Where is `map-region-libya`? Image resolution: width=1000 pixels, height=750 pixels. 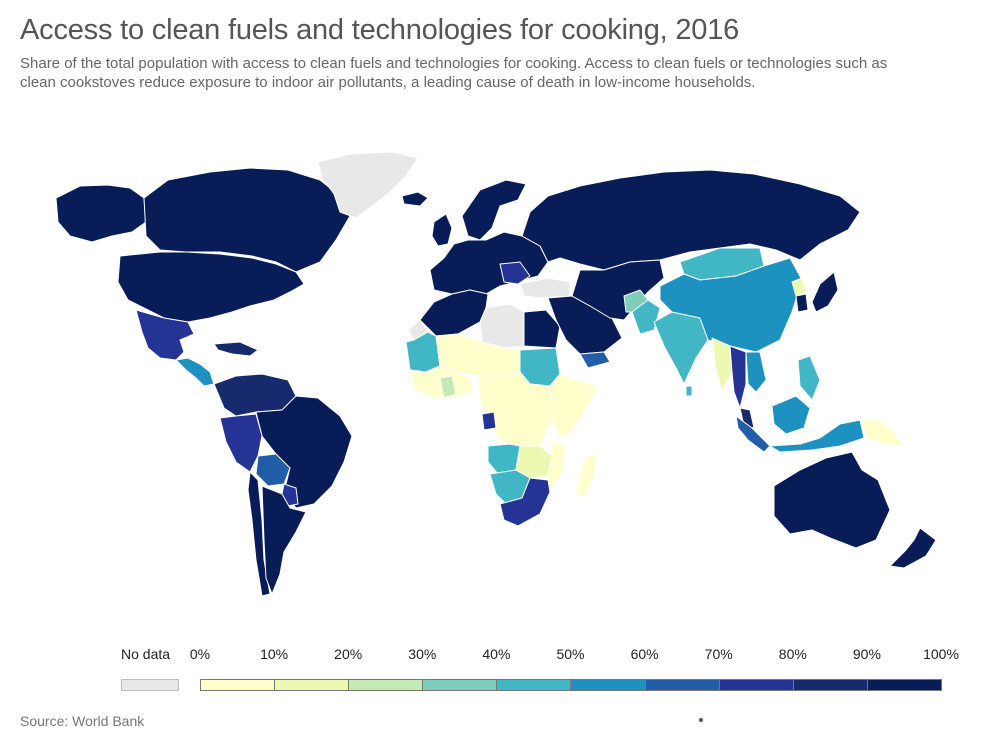 map-region-libya is located at coordinates (502, 326).